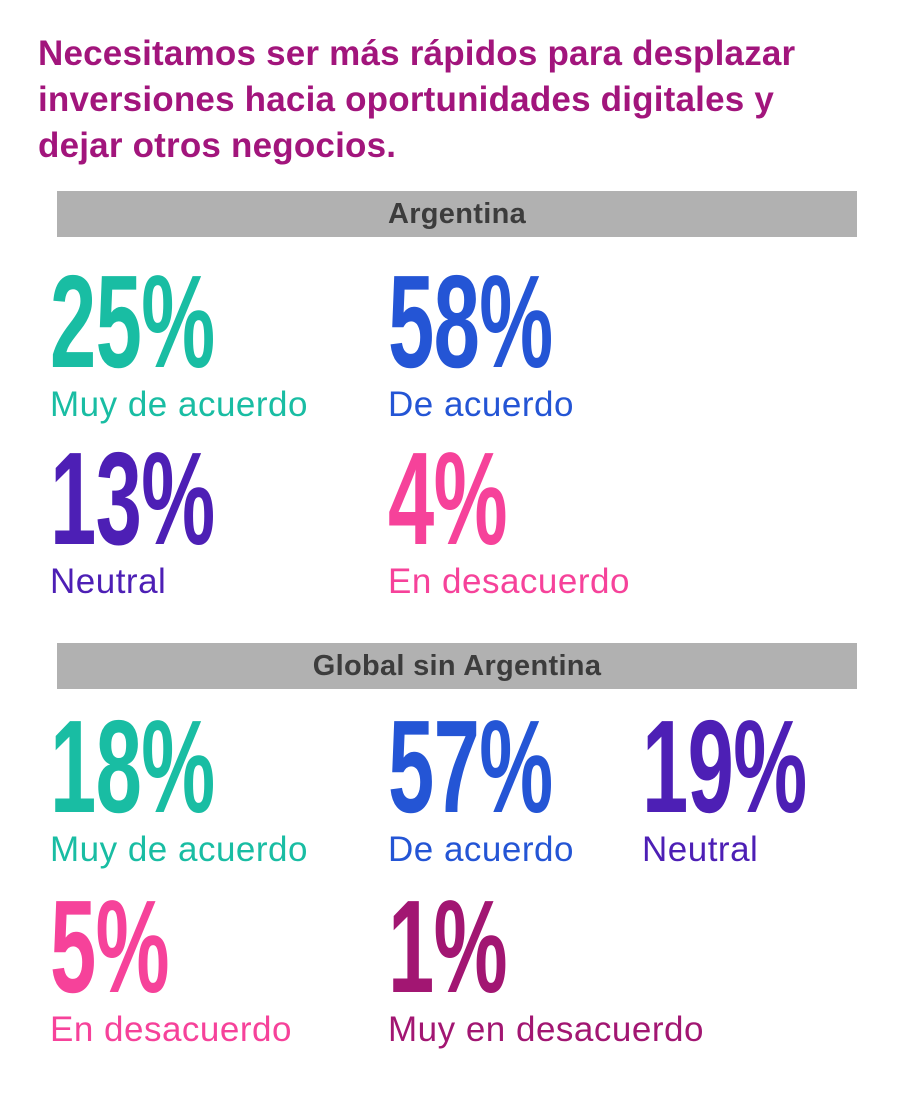 This screenshot has width=905, height=1101. I want to click on stat-global-de-acuerdo: 57% De acuerdo, so click(518, 781).